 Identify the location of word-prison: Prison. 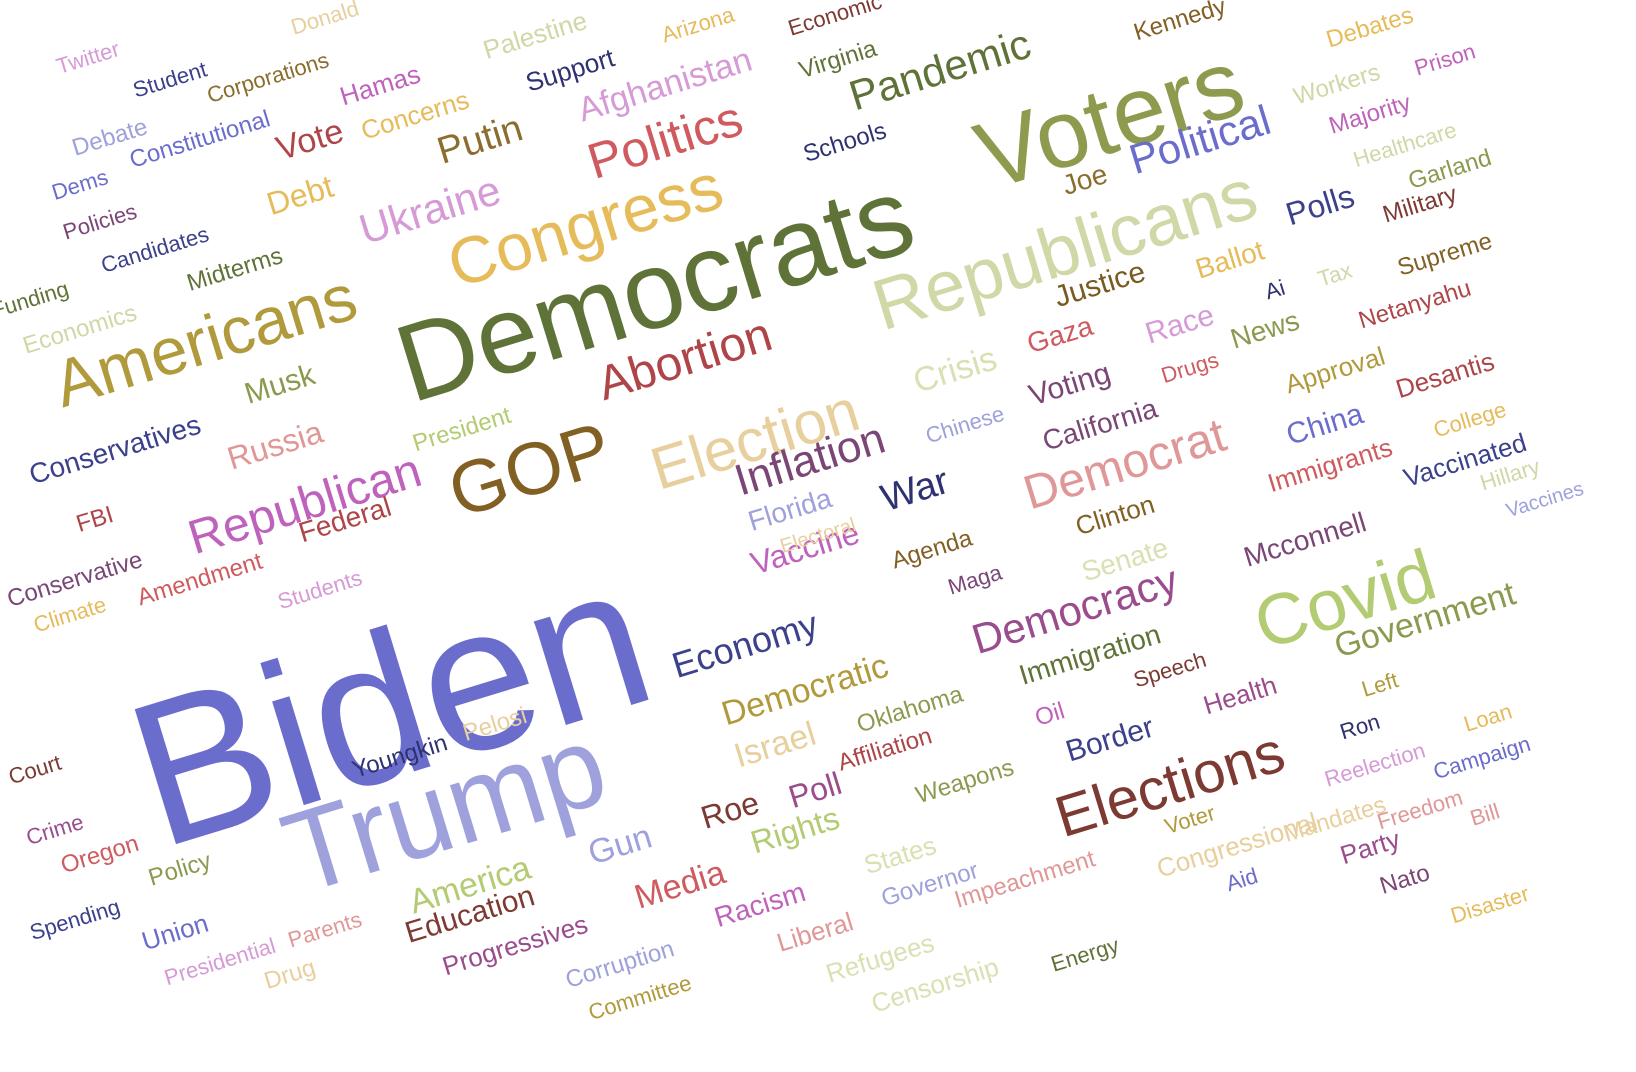
(1445, 59).